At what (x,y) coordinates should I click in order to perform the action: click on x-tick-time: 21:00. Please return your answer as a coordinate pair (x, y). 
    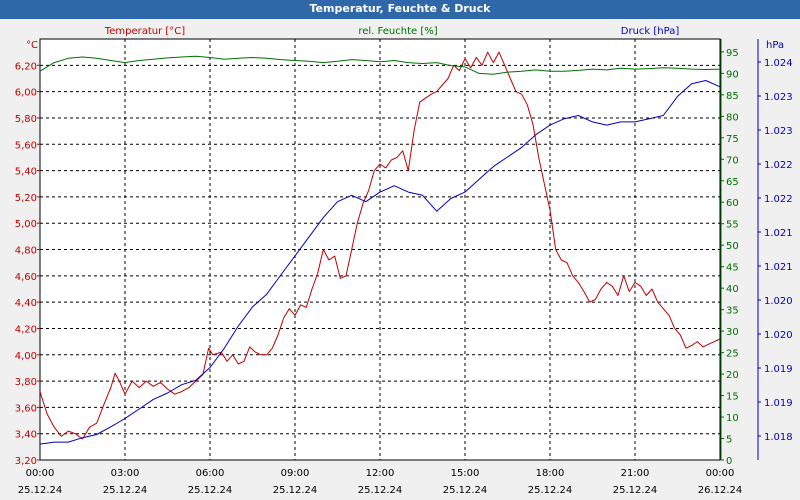
    Looking at the image, I should click on (635, 473).